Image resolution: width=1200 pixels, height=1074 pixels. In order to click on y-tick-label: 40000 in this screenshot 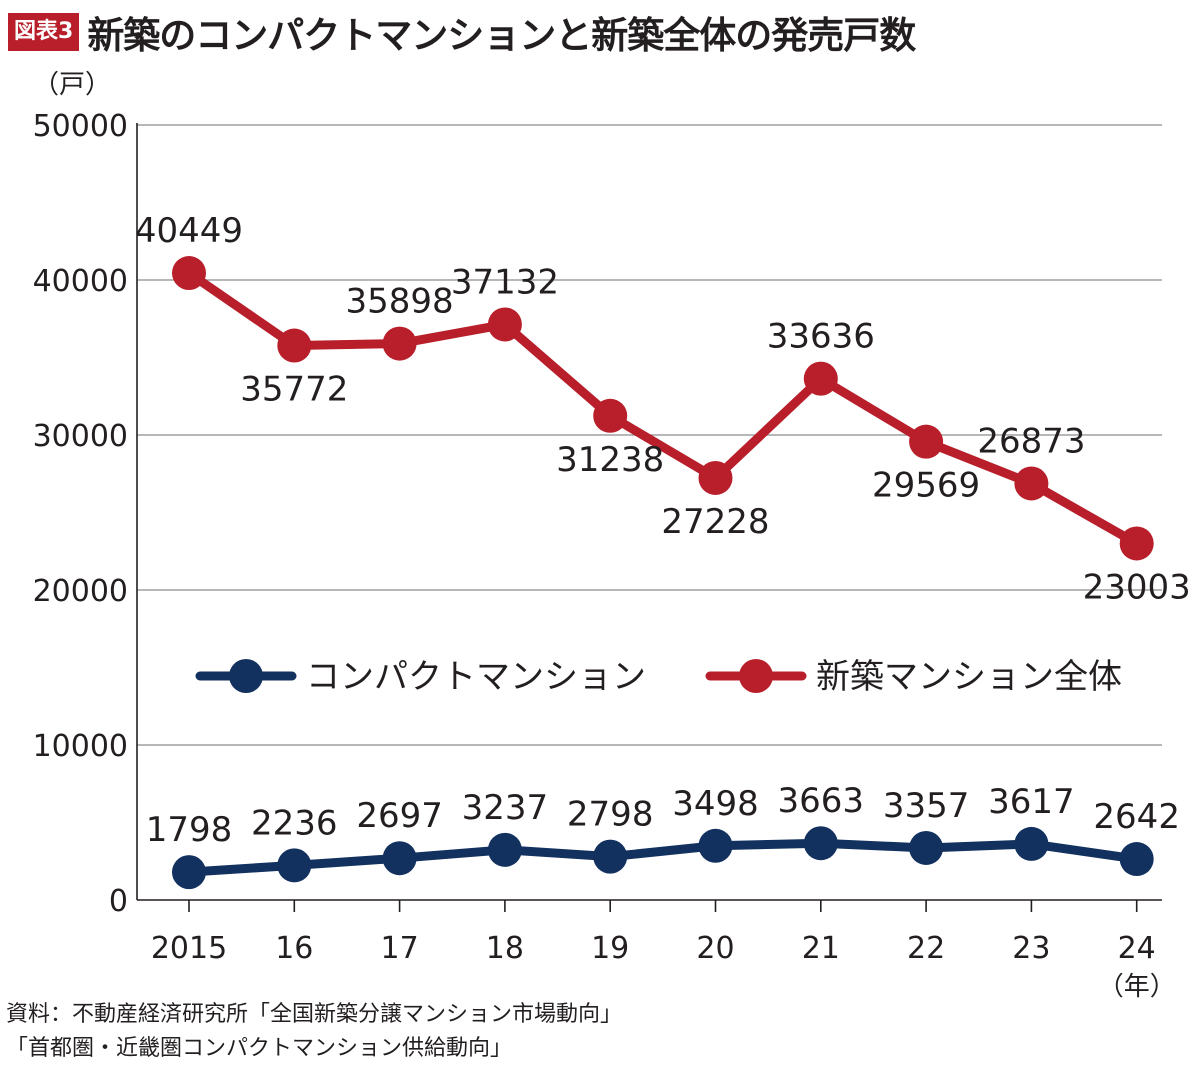, I will do `click(80, 281)`.